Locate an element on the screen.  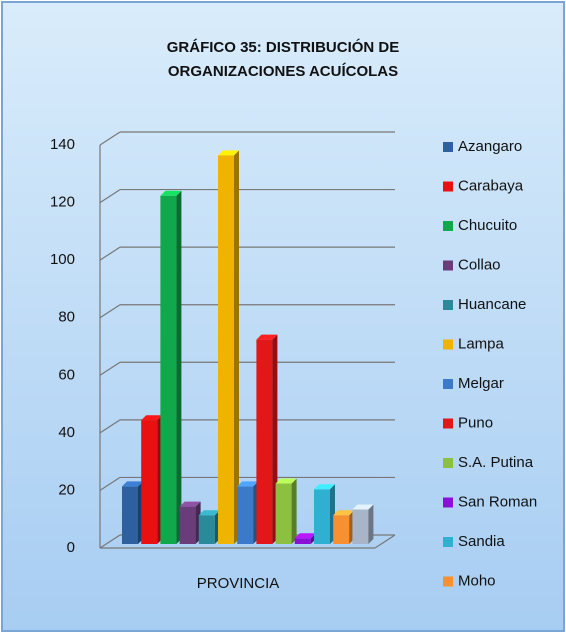
chart-subtitle: ORGANIZACIONES ACUÍCOLAS is located at coordinates (283, 71).